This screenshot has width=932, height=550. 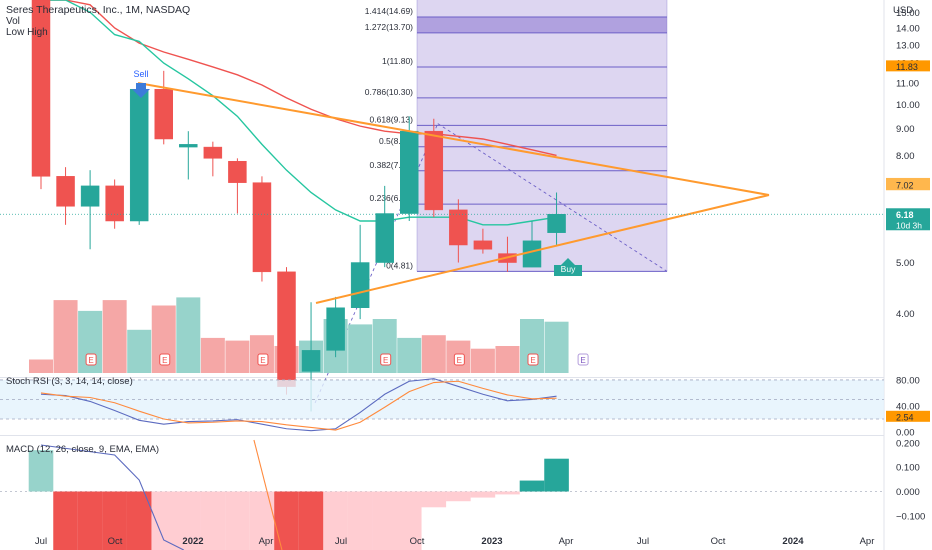 What do you see at coordinates (908, 380) in the screenshot?
I see `stoch-rsi-axis-tick: 80.00` at bounding box center [908, 380].